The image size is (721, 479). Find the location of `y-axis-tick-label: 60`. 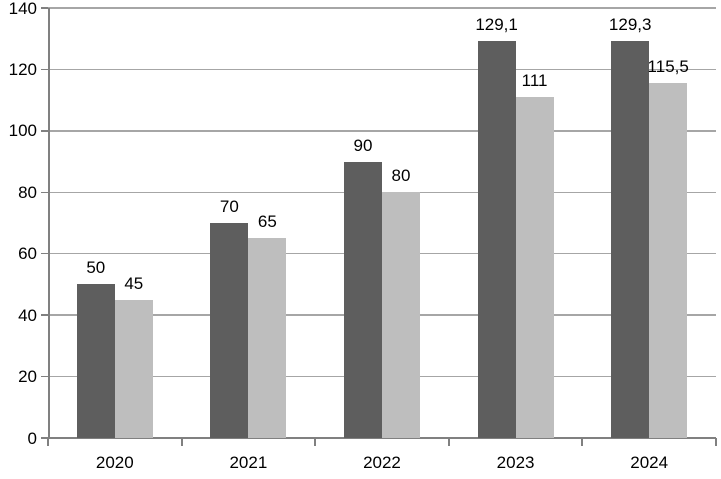

y-axis-tick-label: 60 is located at coordinates (27, 254).